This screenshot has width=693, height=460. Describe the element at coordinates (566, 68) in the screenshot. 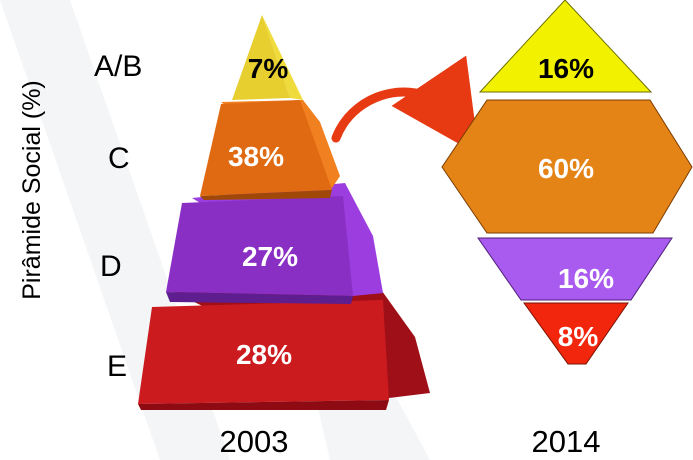

I see `percent-2014-ab: 16%` at that location.